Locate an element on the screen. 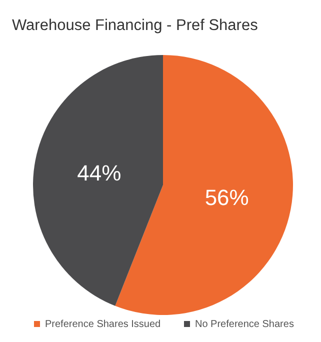 Image resolution: width=321 pixels, height=342 pixels. chart-title: Warehouse Financing - Pref Shares is located at coordinates (135, 25).